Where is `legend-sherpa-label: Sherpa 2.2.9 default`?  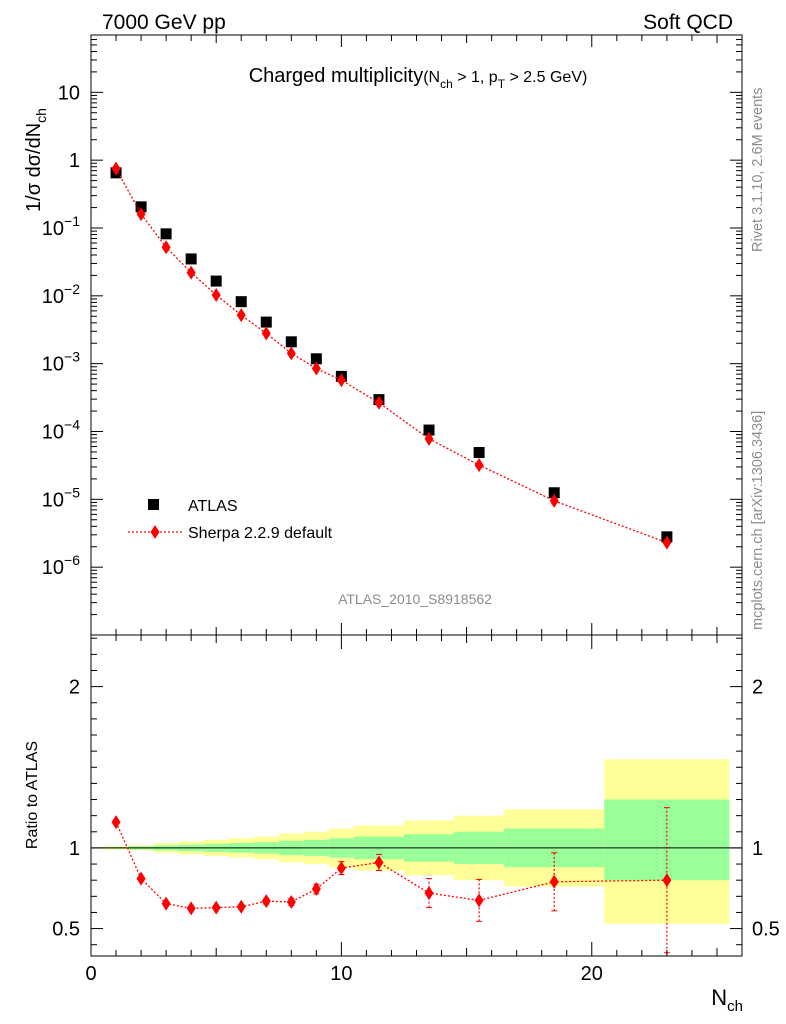
legend-sherpa-label: Sherpa 2.2.9 default is located at coordinates (260, 533).